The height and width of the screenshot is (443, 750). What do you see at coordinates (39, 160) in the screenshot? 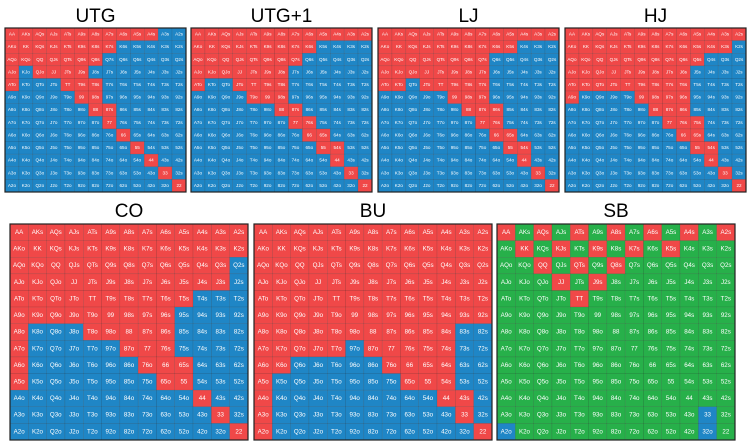
I see `hand-label: Q4o` at bounding box center [39, 160].